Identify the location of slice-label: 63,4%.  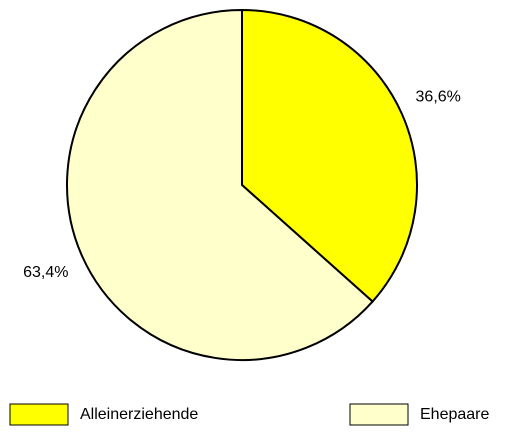
(45, 272).